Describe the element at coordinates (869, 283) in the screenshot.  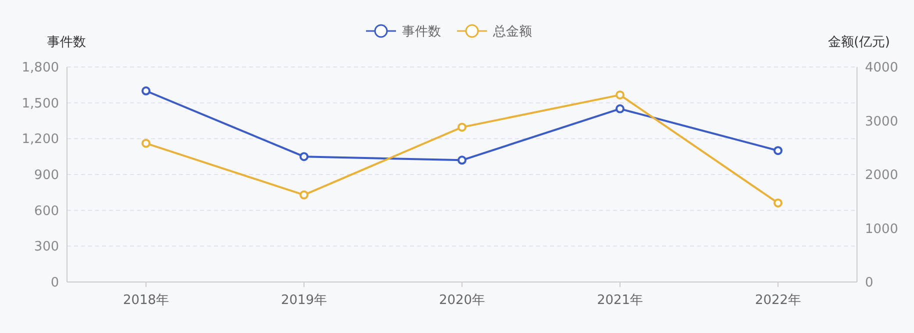
I see `y2-tick-label: 0` at that location.